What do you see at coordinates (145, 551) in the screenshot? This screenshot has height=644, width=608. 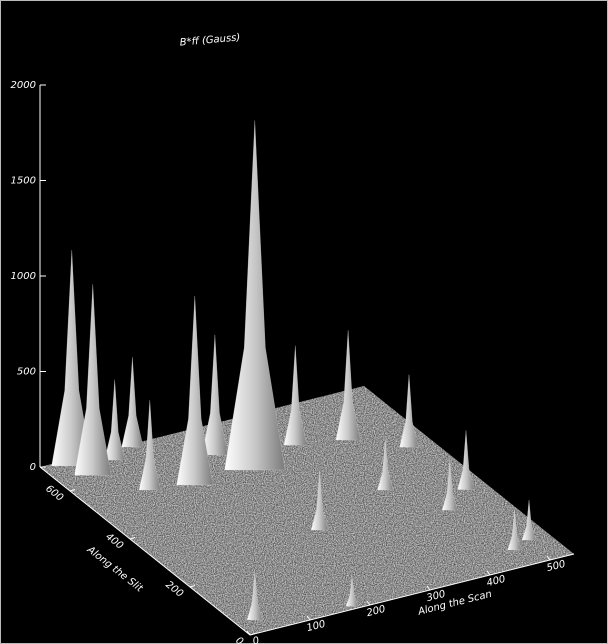 I see `y-axis` at bounding box center [145, 551].